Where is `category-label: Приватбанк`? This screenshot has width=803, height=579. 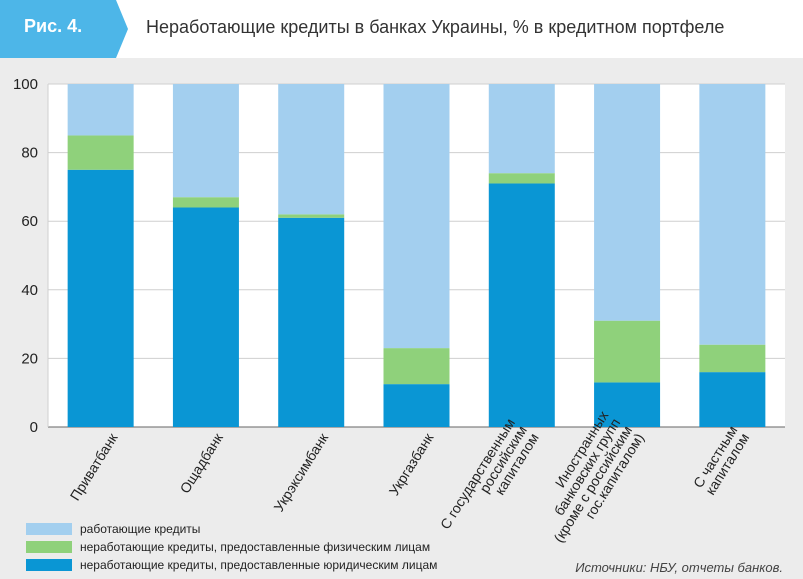
category-label: Приватбанк is located at coordinates (94, 466).